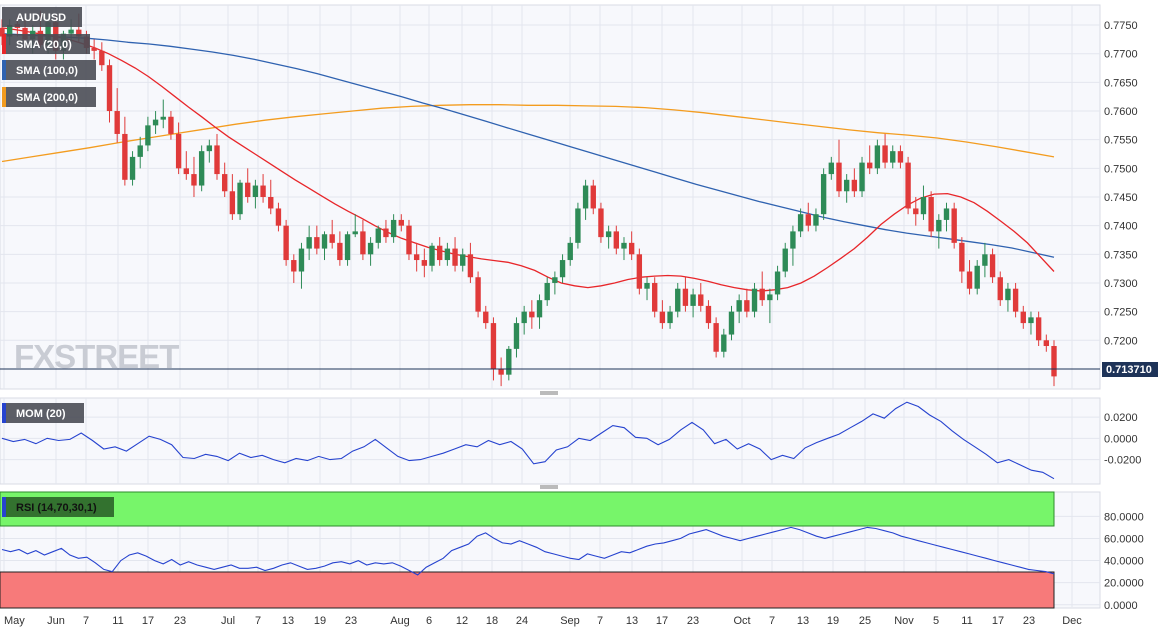  Describe the element at coordinates (42, 17) in the screenshot. I see `symbol-badge: AUD/USD` at that location.